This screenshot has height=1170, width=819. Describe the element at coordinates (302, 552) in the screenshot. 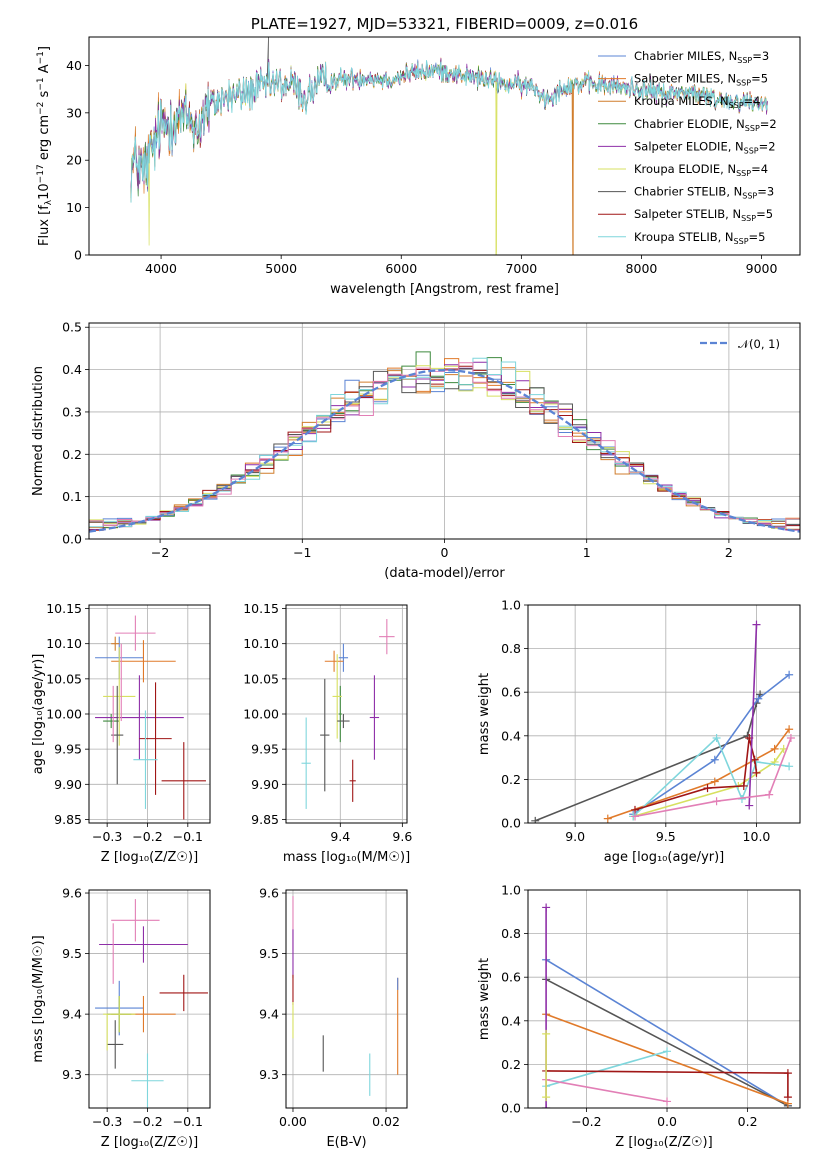

I see `x-tick-label: −1` at that location.